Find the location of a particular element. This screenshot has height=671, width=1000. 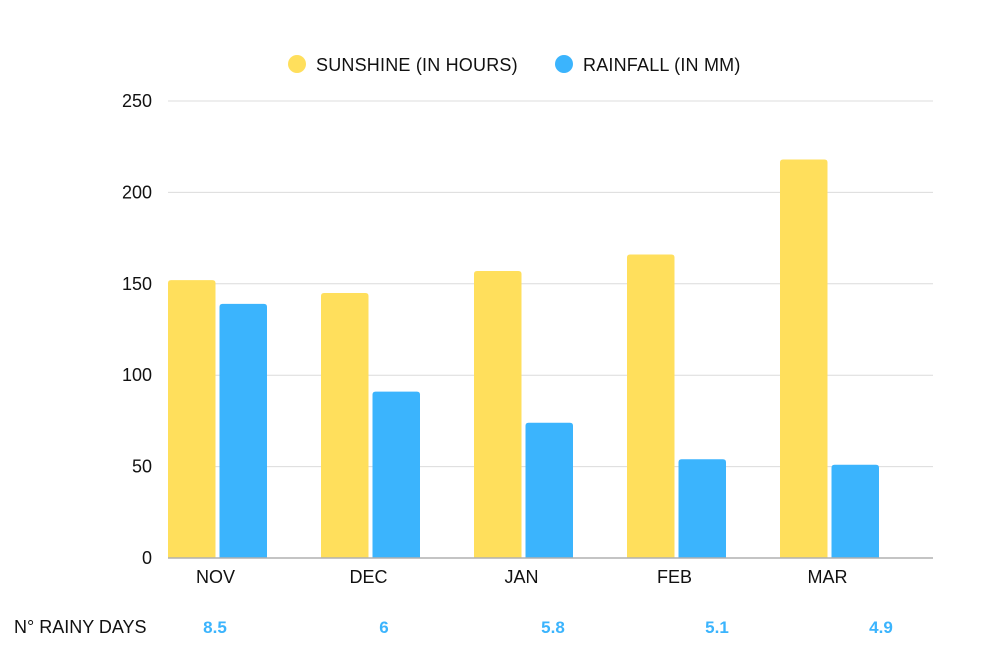

rainy-days-value-feb: 5.1 is located at coordinates (717, 627).